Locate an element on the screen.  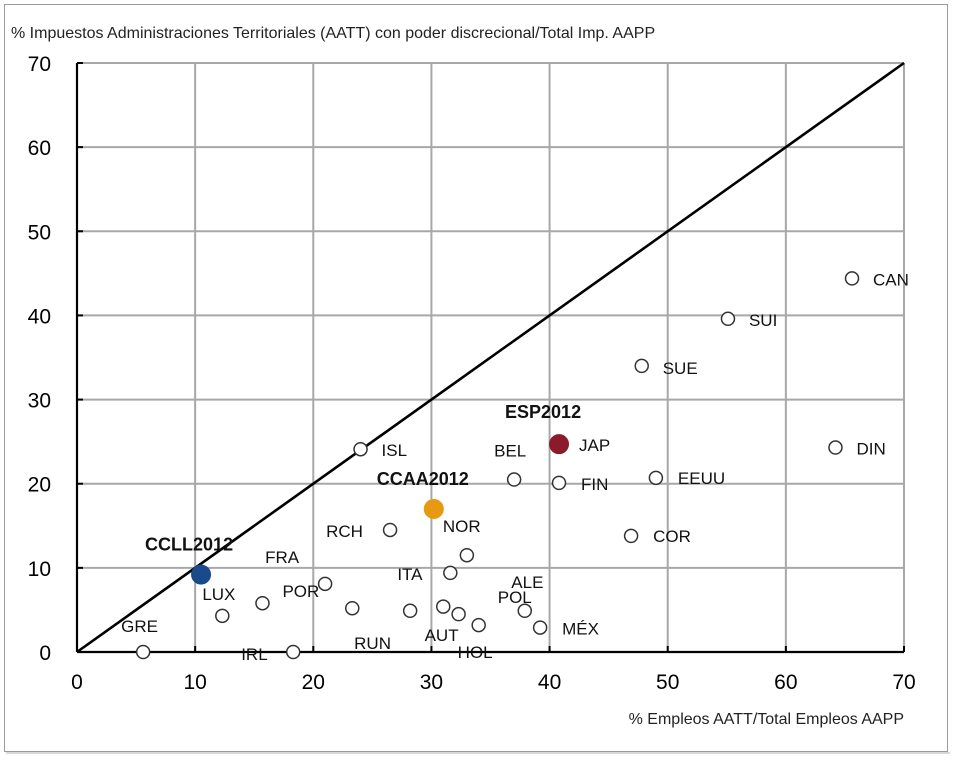
point-label: NOR is located at coordinates (462, 526).